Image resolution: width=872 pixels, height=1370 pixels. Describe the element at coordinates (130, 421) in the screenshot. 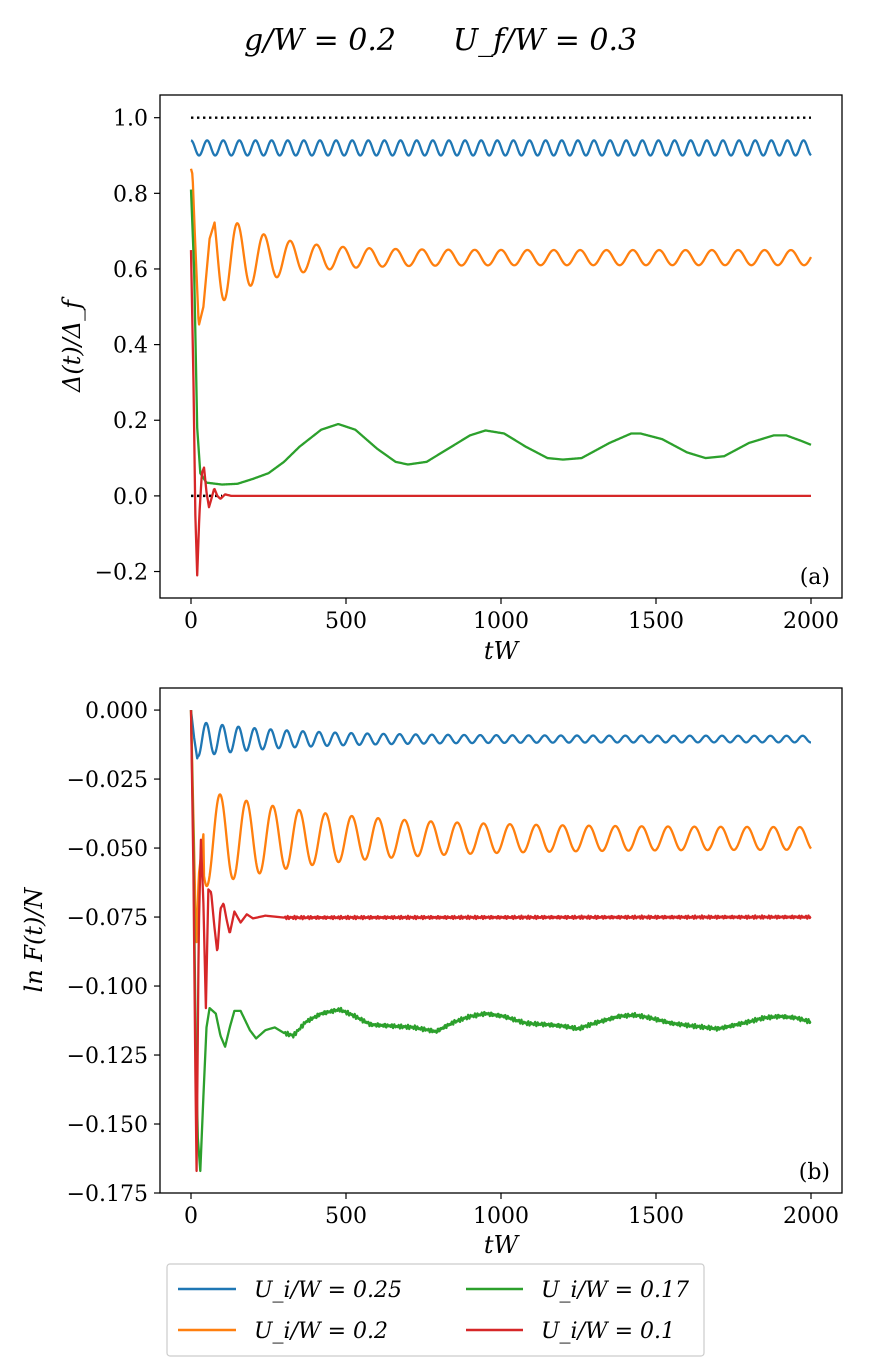

I see `y-tick-label-0-2: 0.2` at that location.